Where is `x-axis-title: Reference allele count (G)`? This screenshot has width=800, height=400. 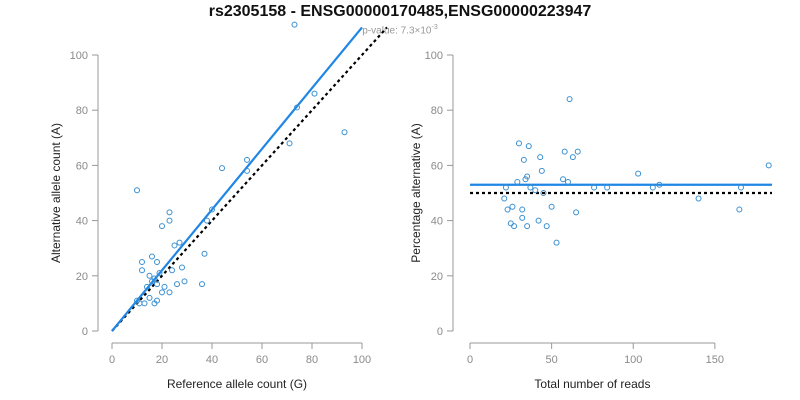
x-axis-title: Reference allele count (G) is located at coordinates (237, 384).